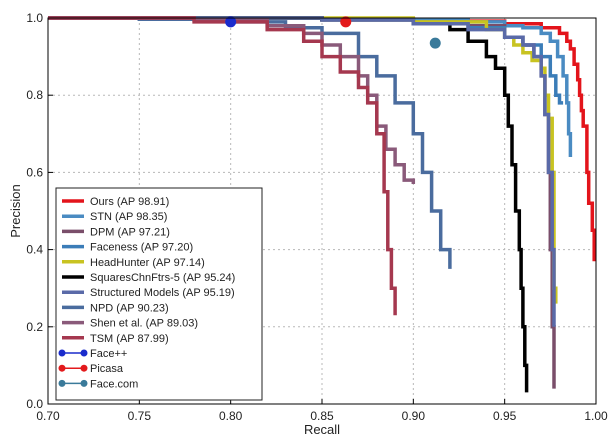  Describe the element at coordinates (34, 95) in the screenshot. I see `y-tick-label: 0.8` at that location.